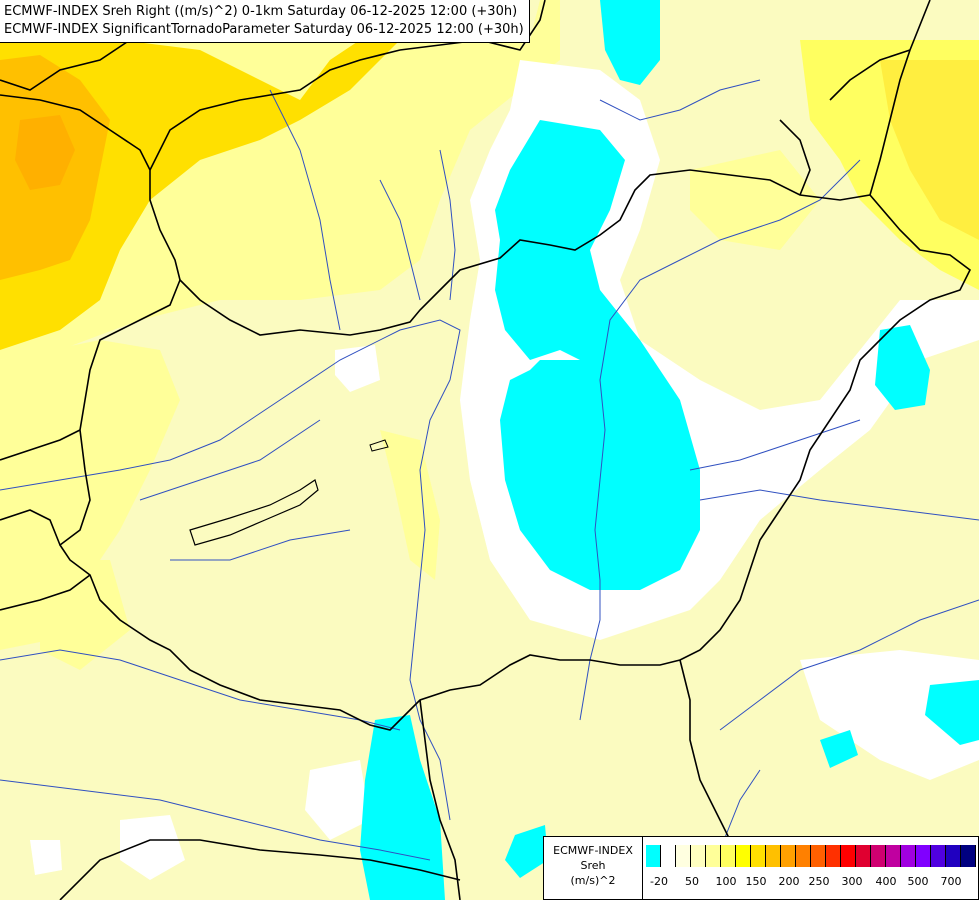 Image resolution: width=979 pixels, height=900 pixels. What do you see at coordinates (260, 545) in the screenshot?
I see `river-zala` at bounding box center [260, 545].